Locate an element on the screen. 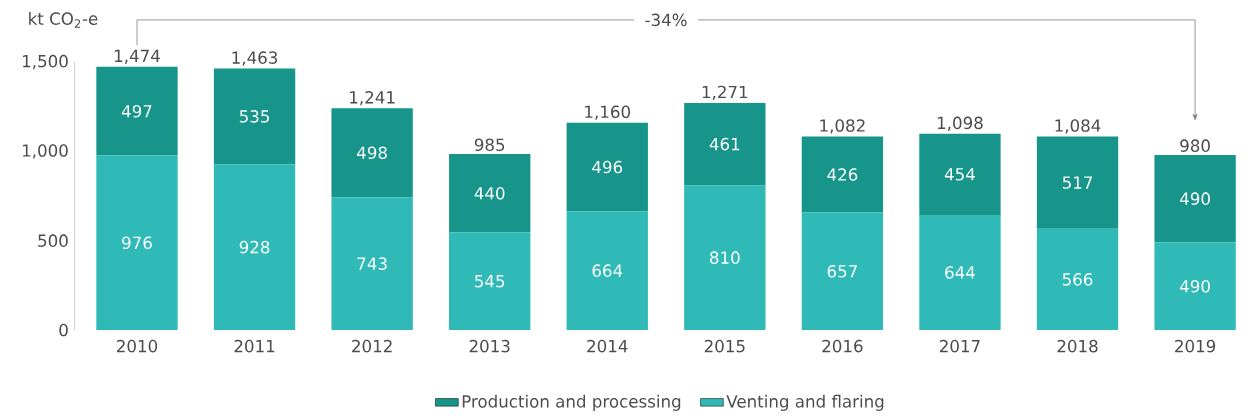 The height and width of the screenshot is (416, 1252). y-tick-label: 500 is located at coordinates (53, 240).